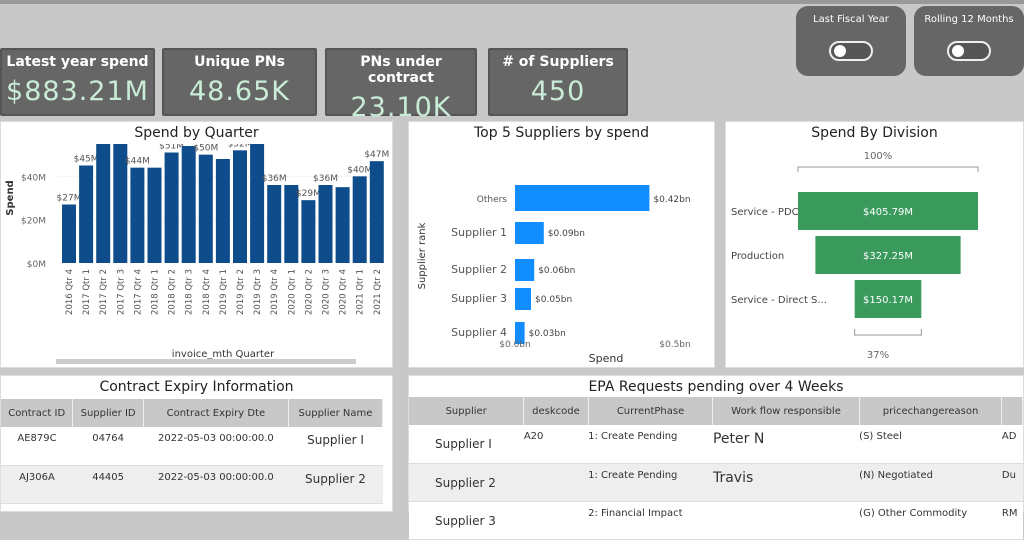 The width and height of the screenshot is (1024, 540). Describe the element at coordinates (566, 234) in the screenshot. I see `data-label: $0.09bn` at that location.